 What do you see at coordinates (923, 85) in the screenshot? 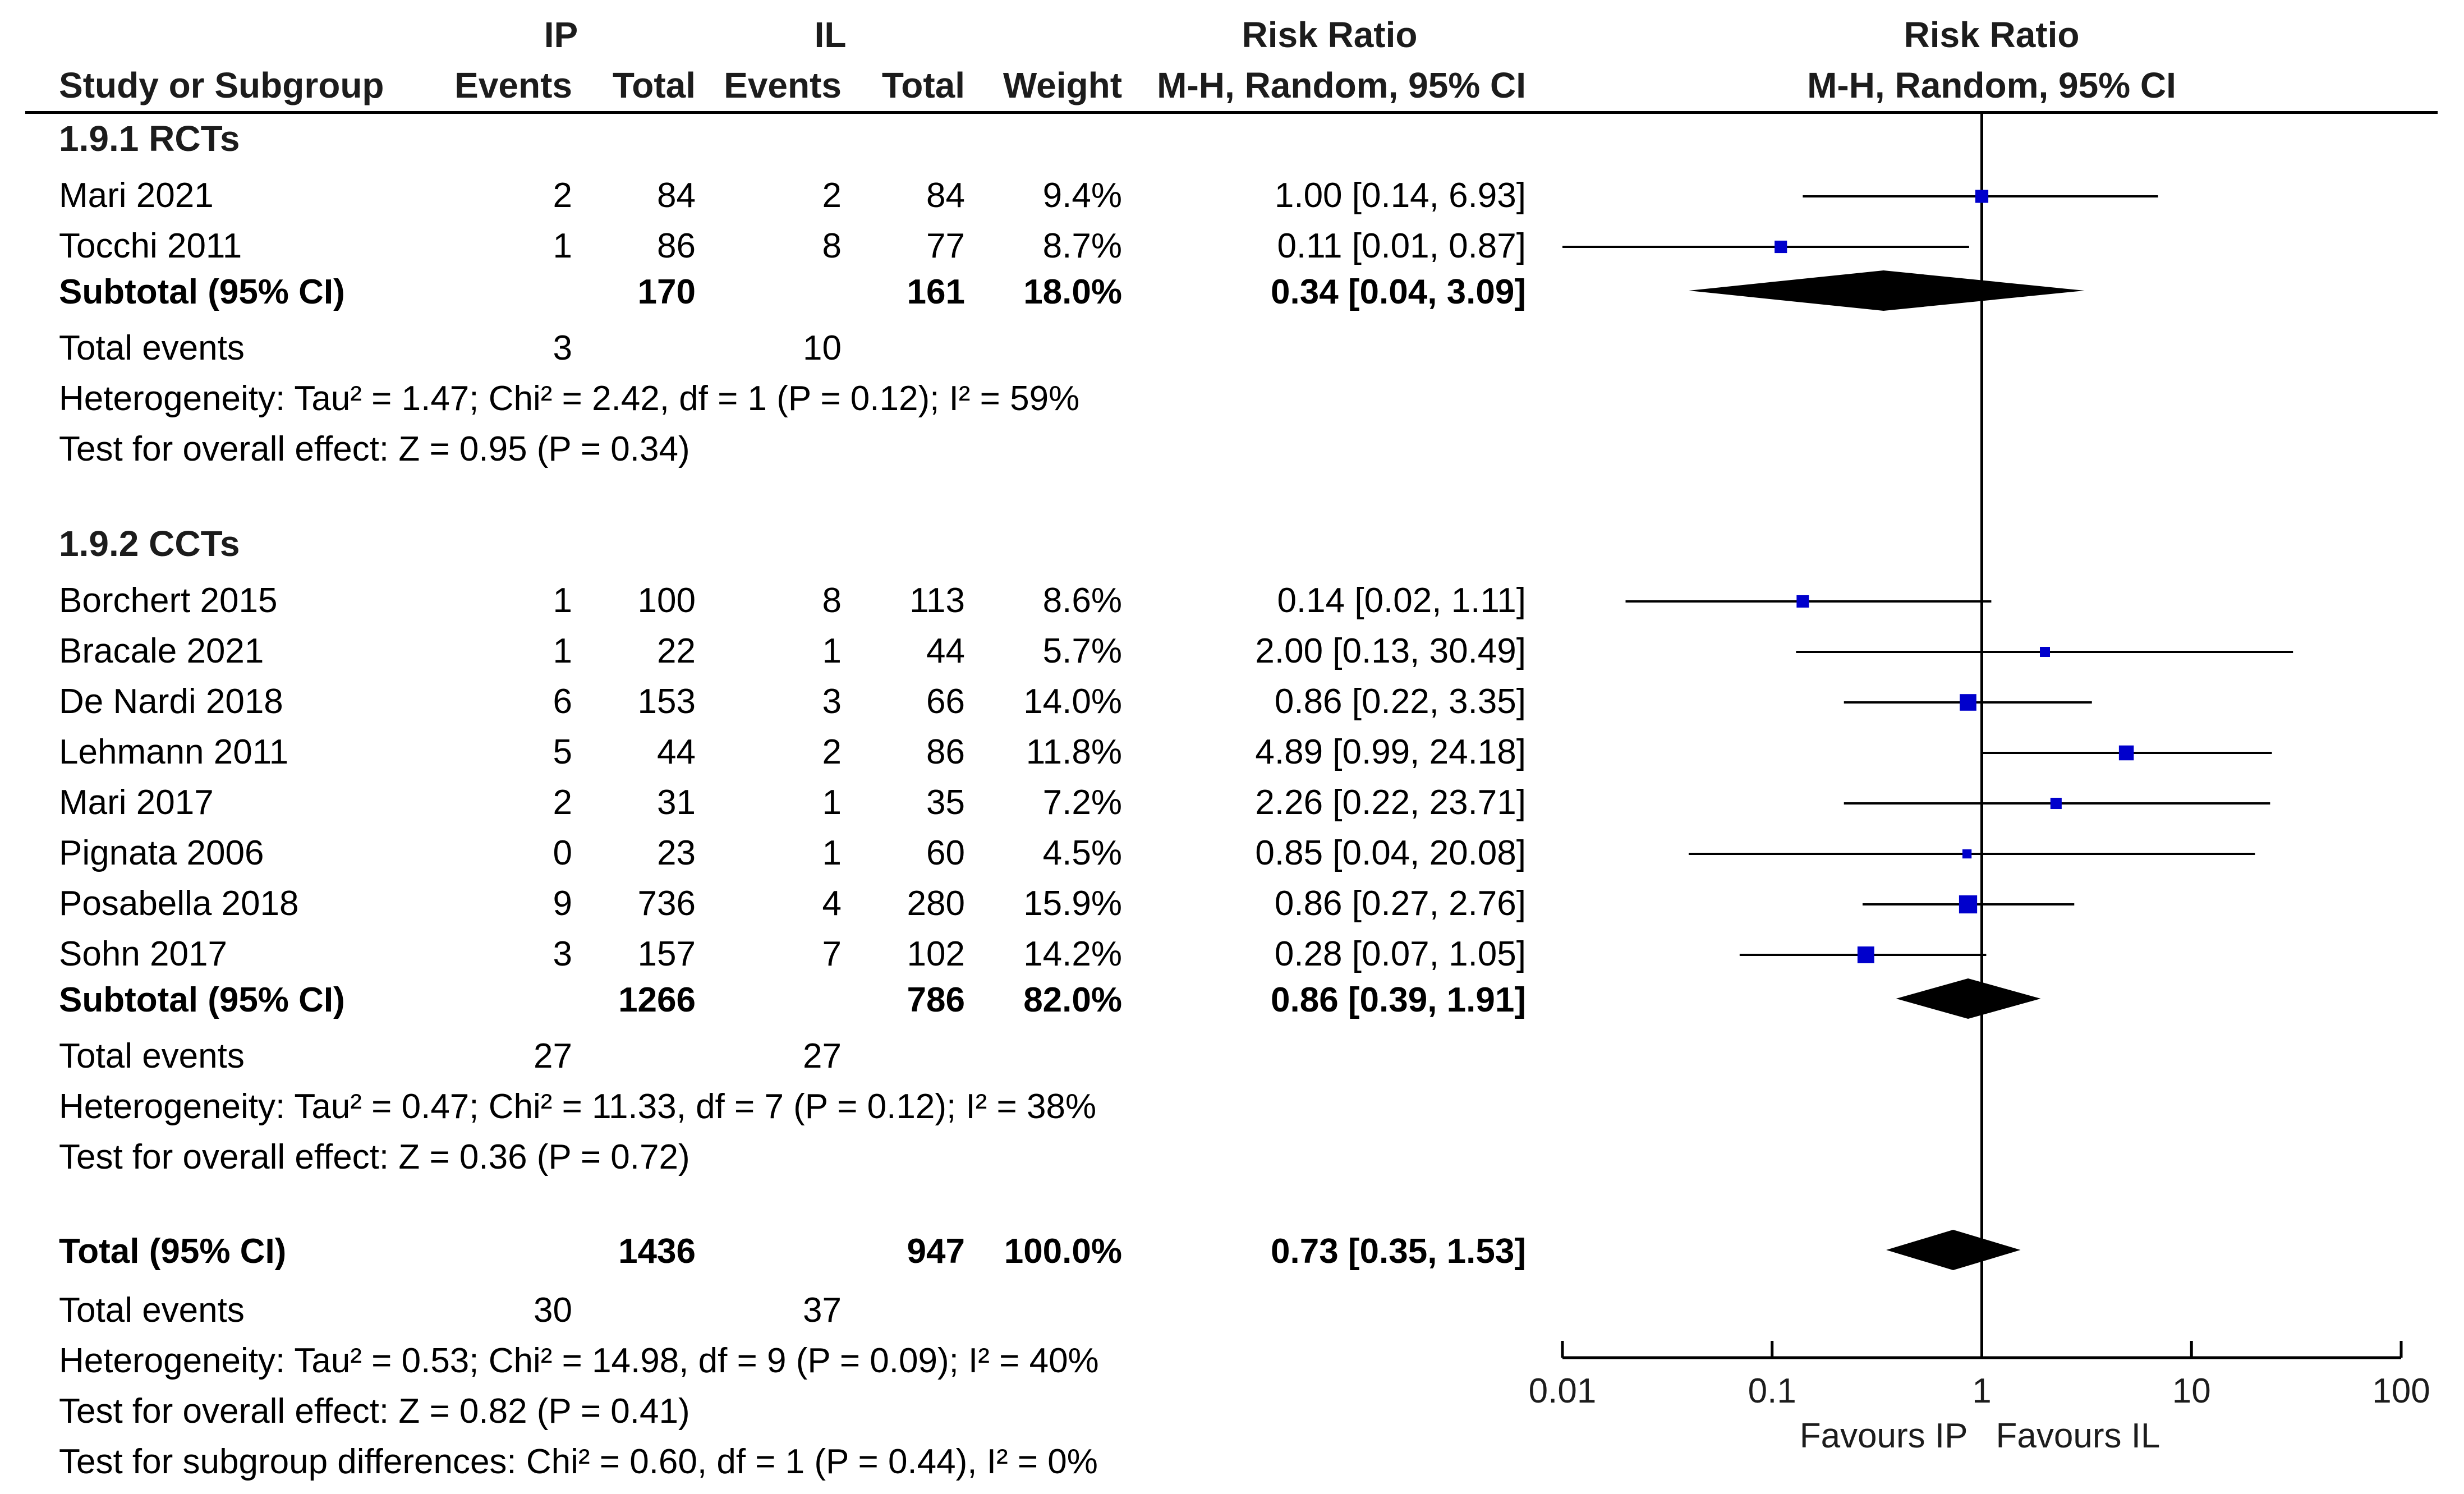
I see `il-total-header: Total` at bounding box center [923, 85].